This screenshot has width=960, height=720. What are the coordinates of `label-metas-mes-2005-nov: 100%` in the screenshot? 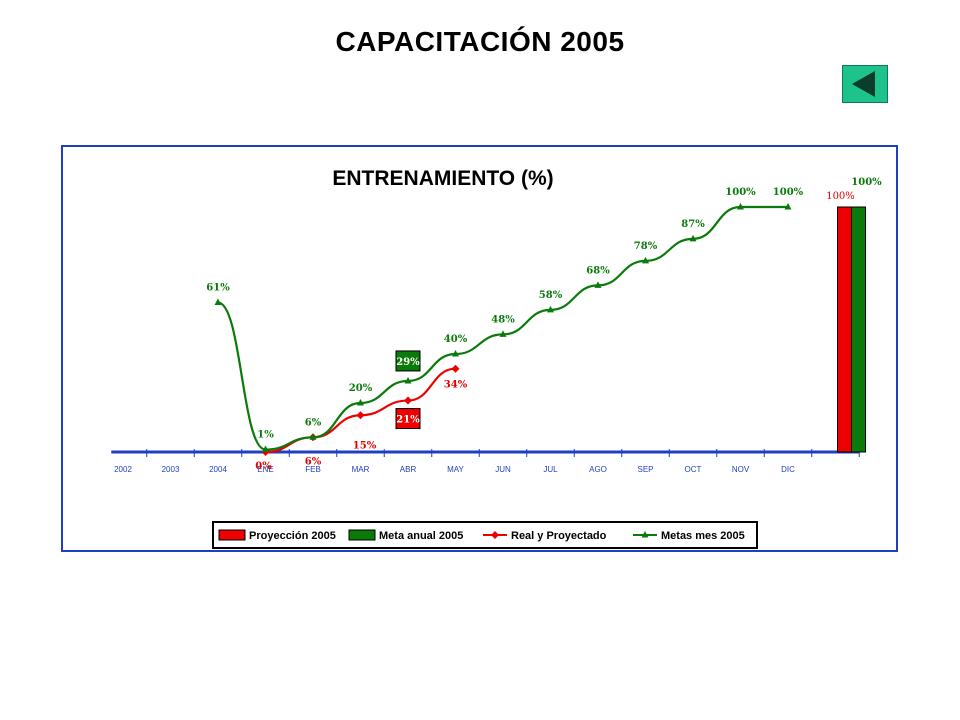 It's located at (740, 192).